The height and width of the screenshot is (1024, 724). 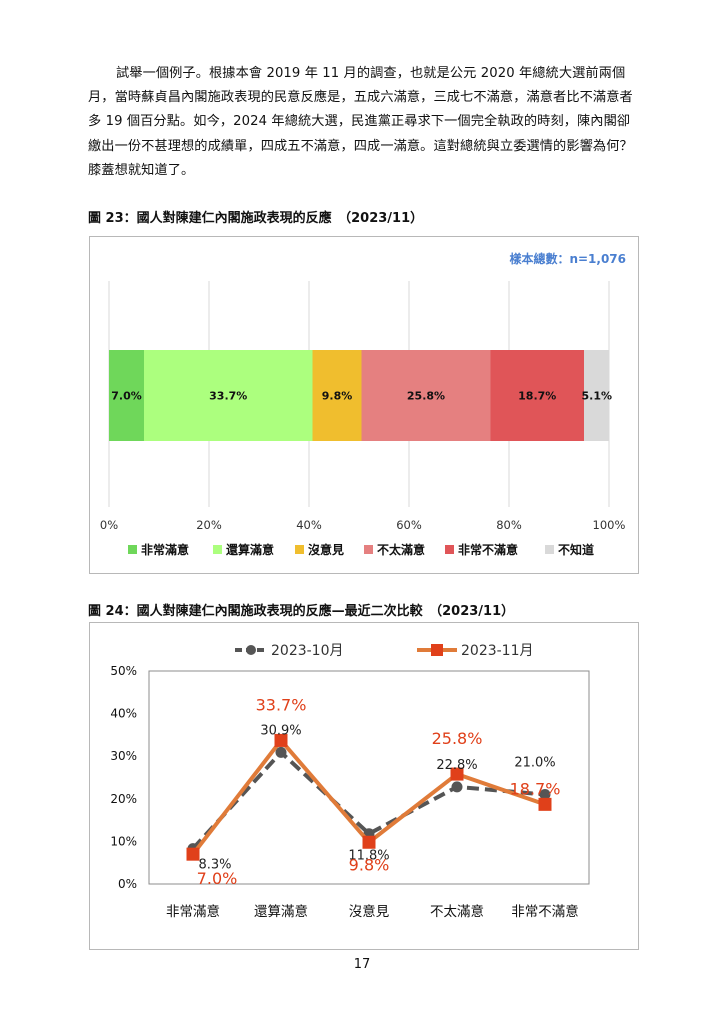 I want to click on y-tick-label: 50%, so click(x=123, y=671).